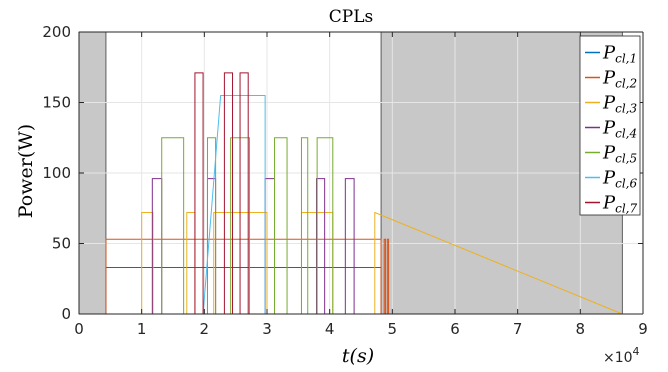 This screenshot has width=668, height=372. What do you see at coordinates (56, 32) in the screenshot?
I see `y-tick-label: 200` at bounding box center [56, 32].